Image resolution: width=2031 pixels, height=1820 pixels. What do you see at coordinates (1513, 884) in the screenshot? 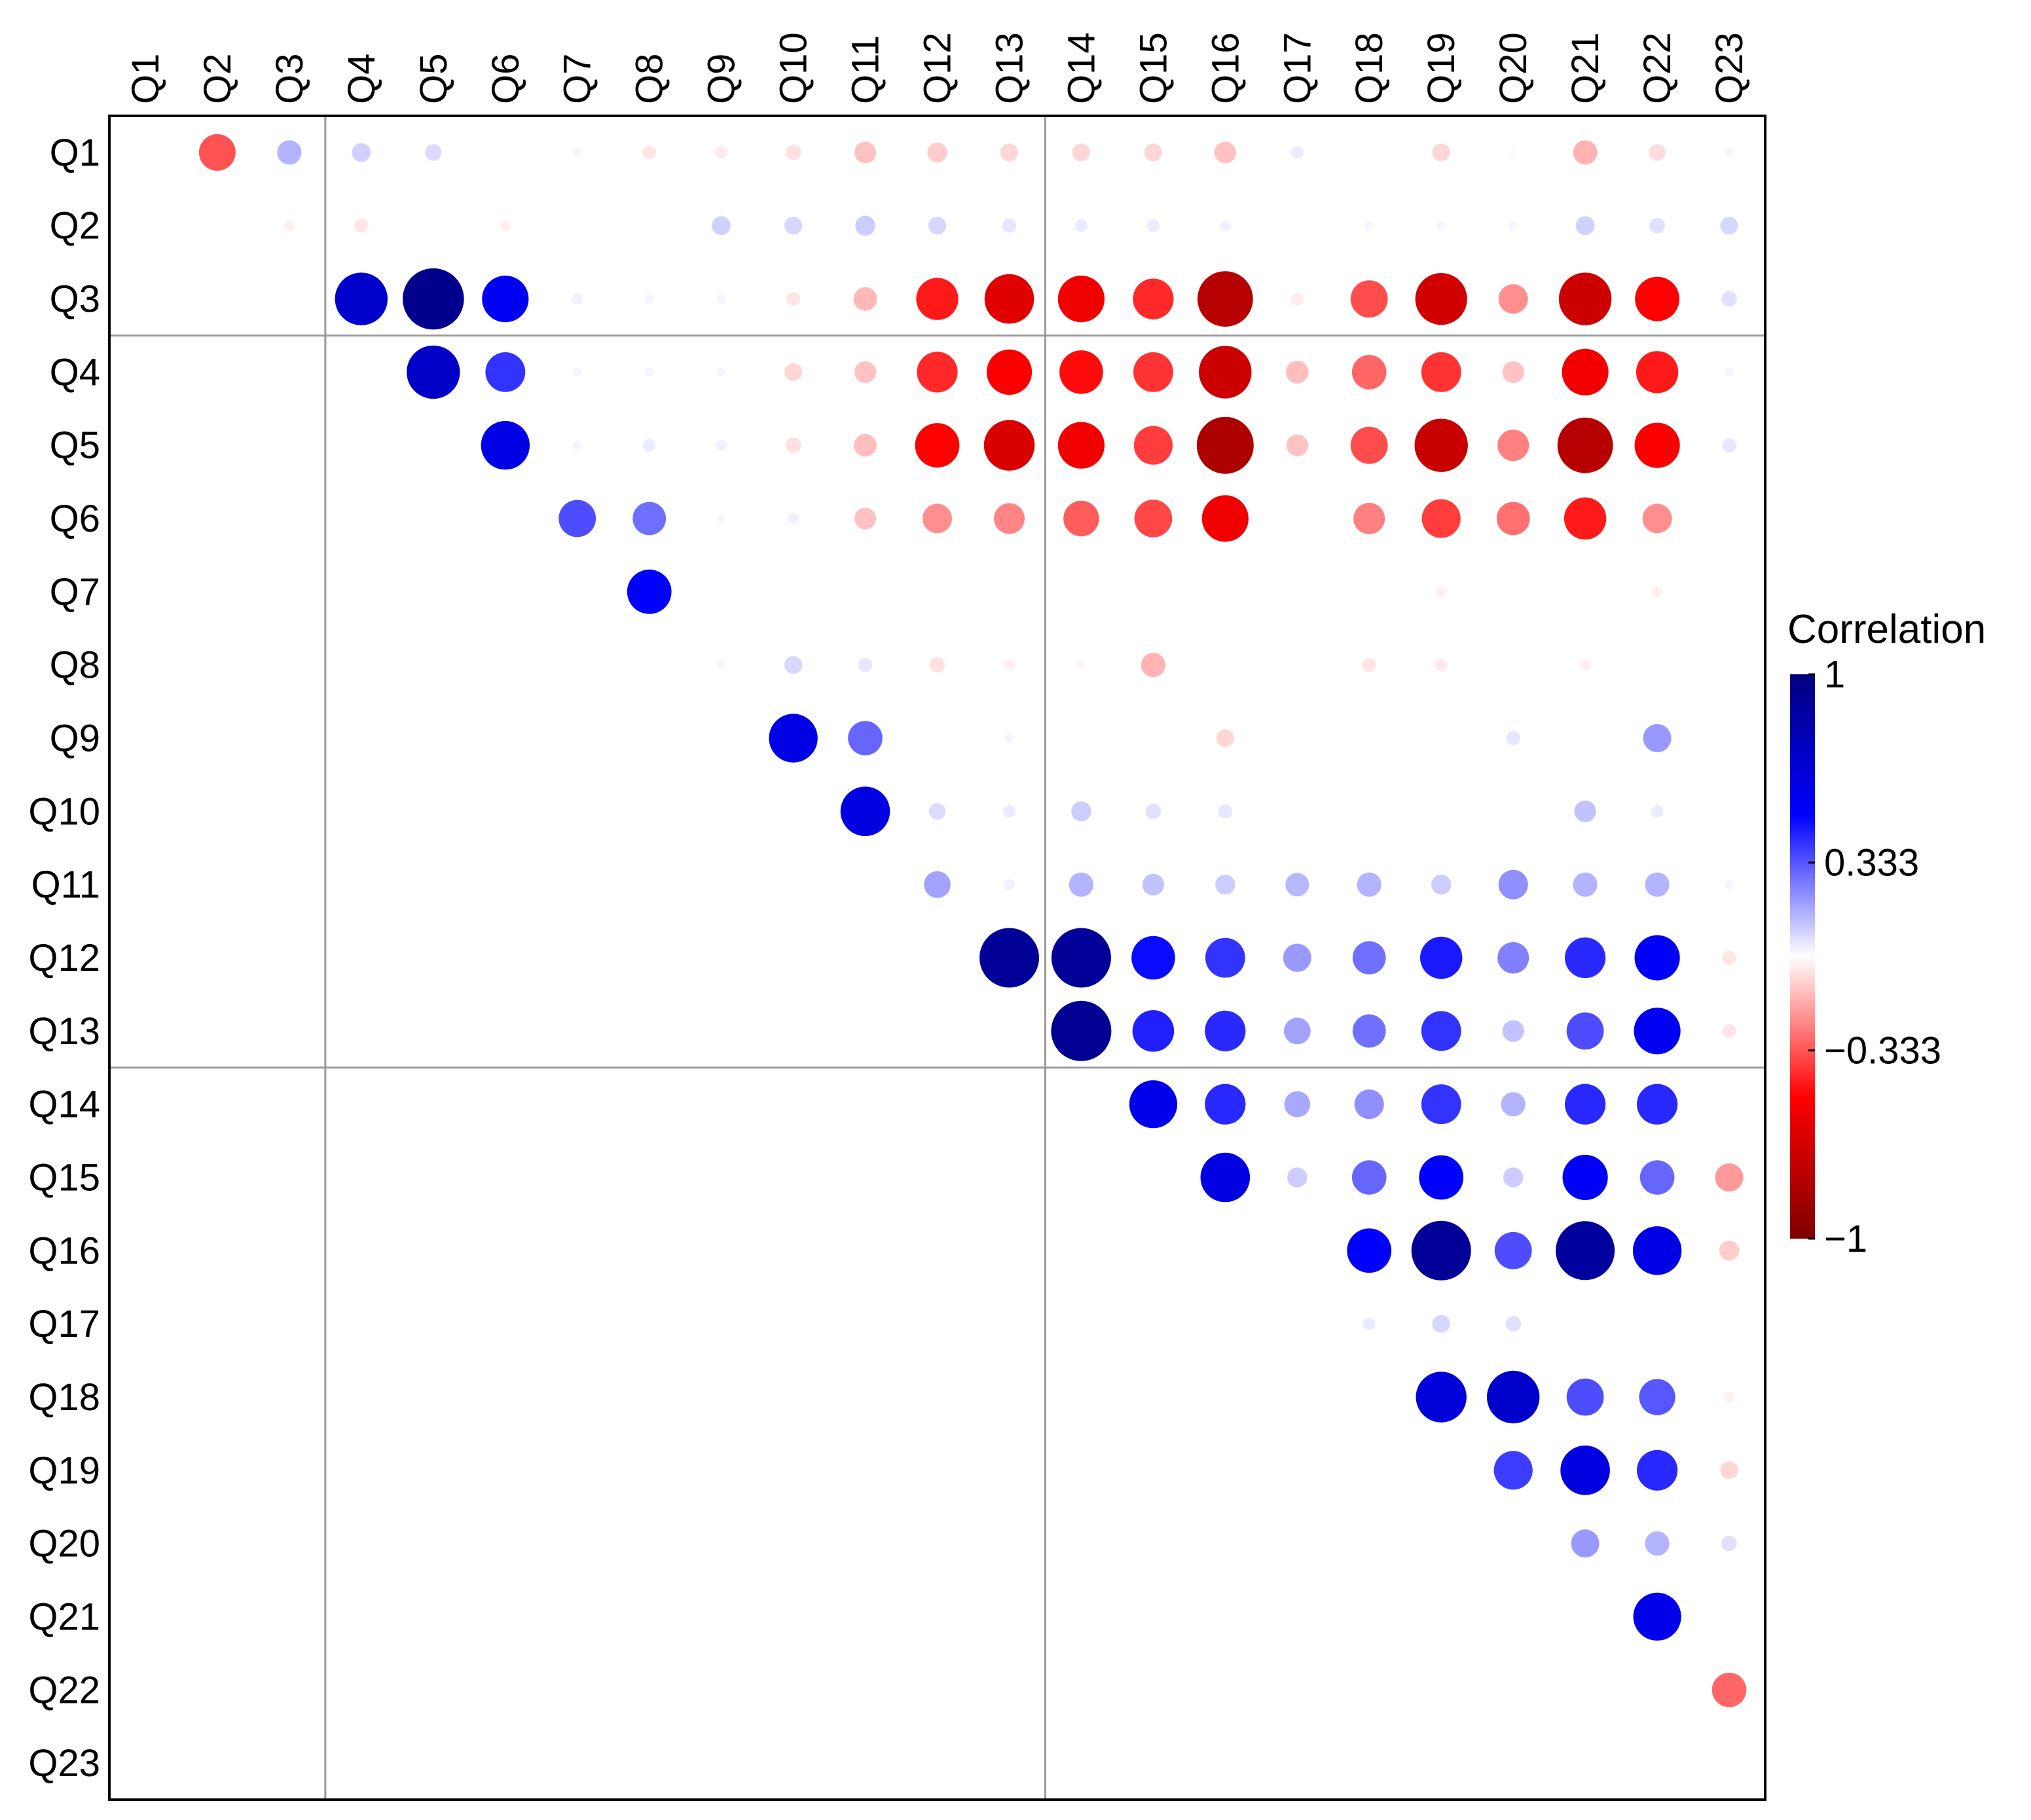
I see `dot-q11-q20` at bounding box center [1513, 884].